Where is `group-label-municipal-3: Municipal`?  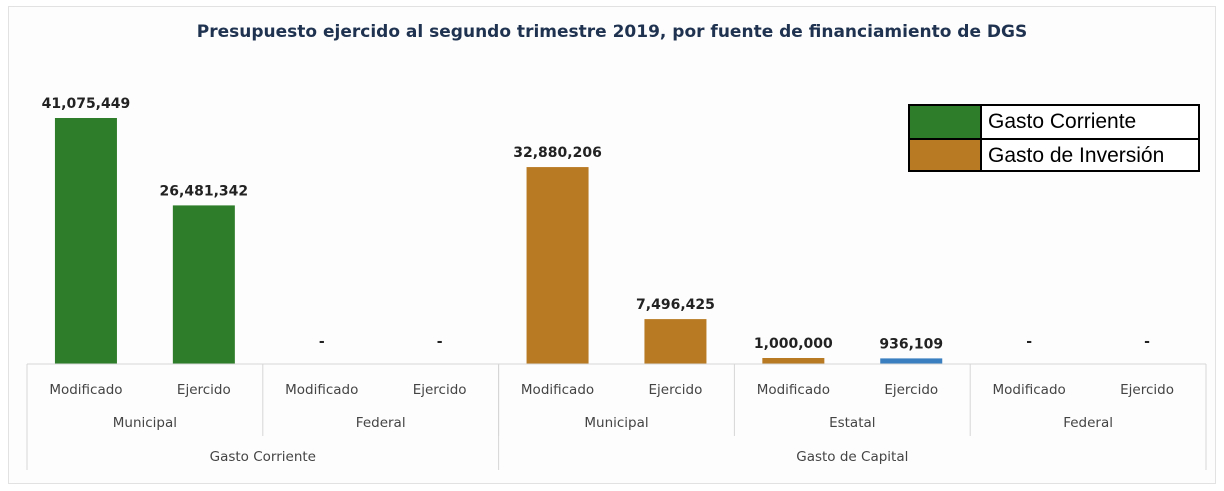
group-label-municipal-3: Municipal is located at coordinates (616, 423).